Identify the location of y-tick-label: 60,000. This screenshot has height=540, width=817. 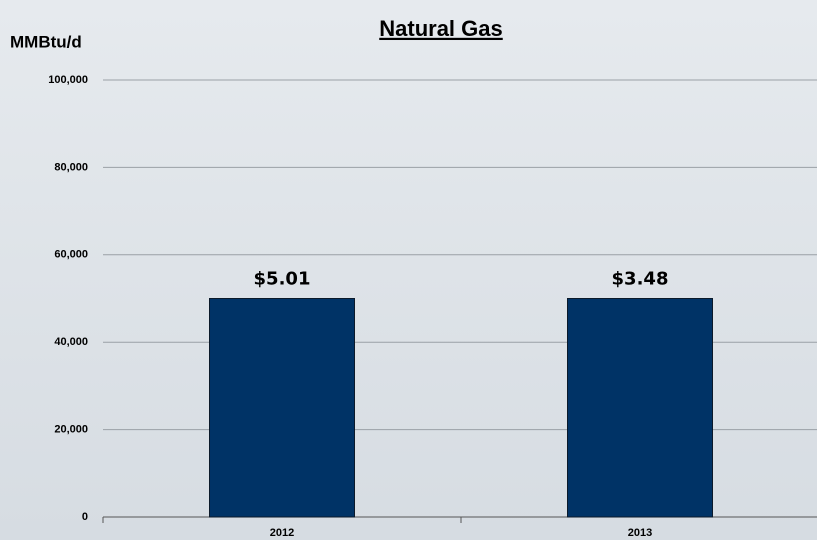
(71, 255).